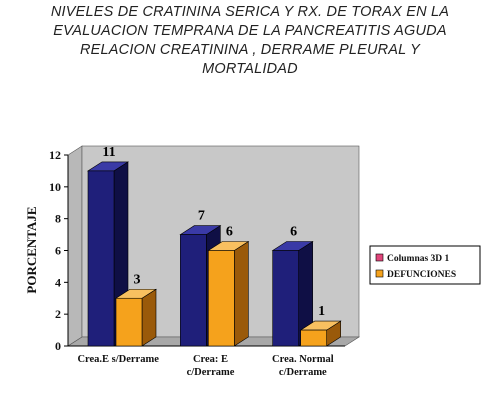 The width and height of the screenshot is (500, 402). What do you see at coordinates (75, 246) in the screenshot?
I see `side-wall` at bounding box center [75, 246].